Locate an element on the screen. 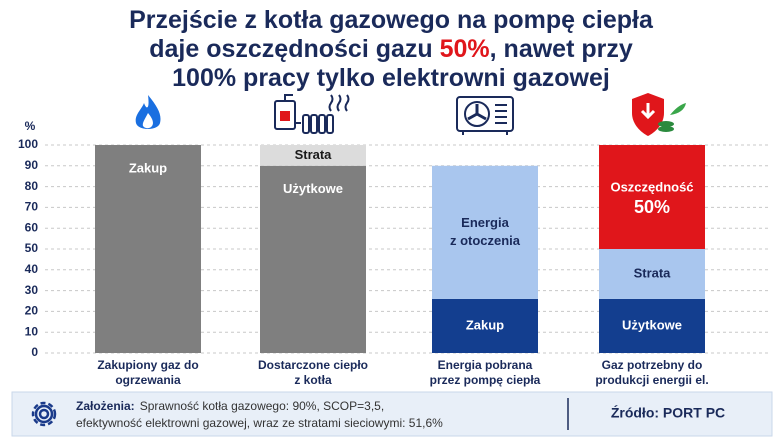 This screenshot has height=441, width=783. y-tick-label: 80 is located at coordinates (32, 186).